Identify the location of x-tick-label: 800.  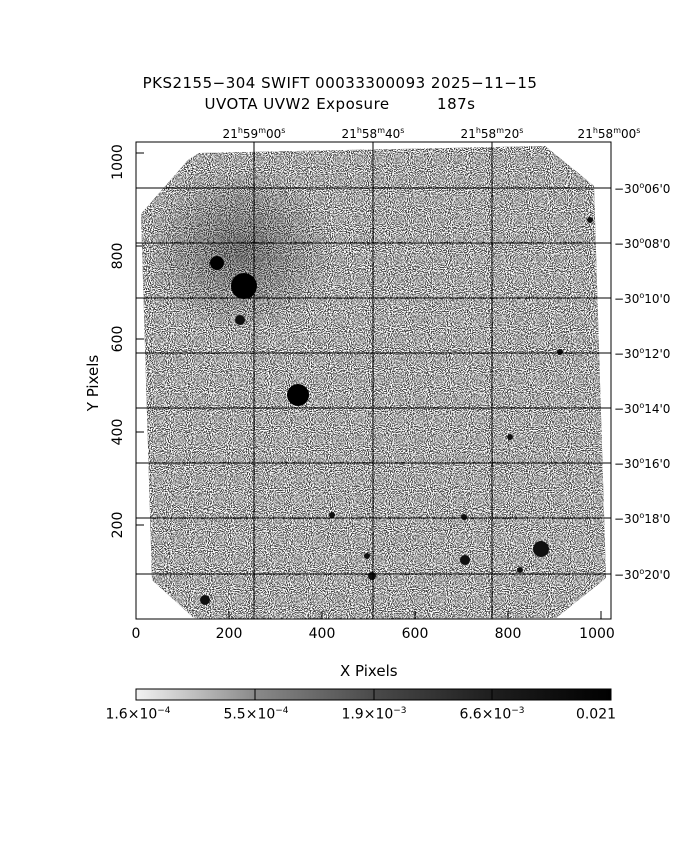
(508, 634).